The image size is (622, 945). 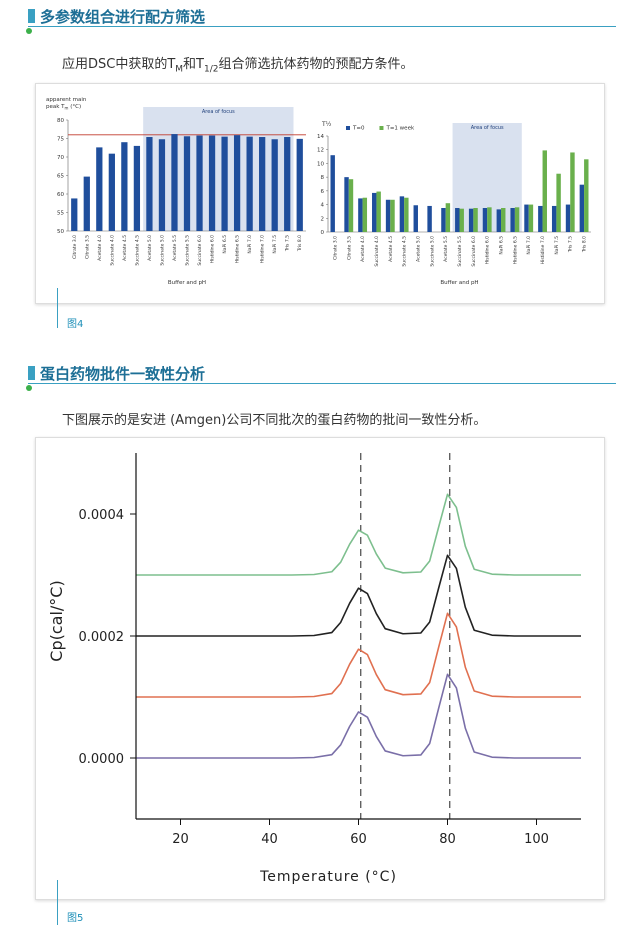 I want to click on section-heading: 蛋白药物批件一致性分析, so click(x=123, y=374).